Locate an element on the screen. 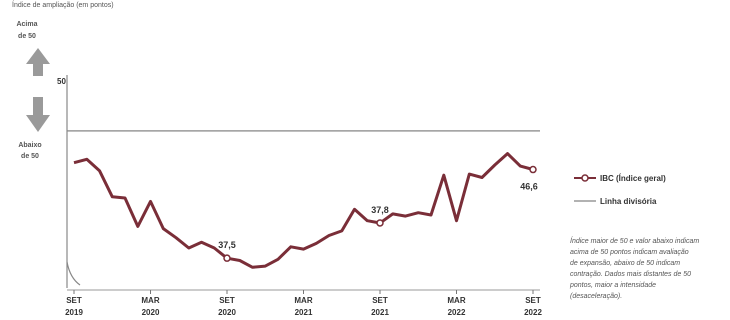 The width and height of the screenshot is (730, 320). reference-value-label: 50 is located at coordinates (61, 81).